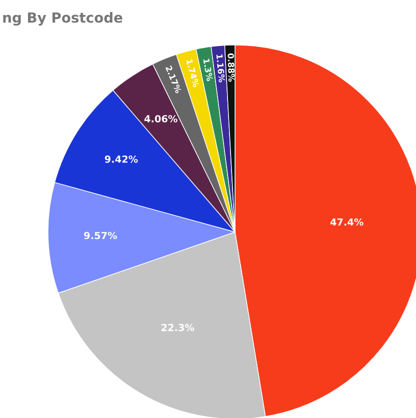 Image resolution: width=416 pixels, height=418 pixels. Describe the element at coordinates (208, 70) in the screenshot. I see `data-label: 1.3%` at that location.